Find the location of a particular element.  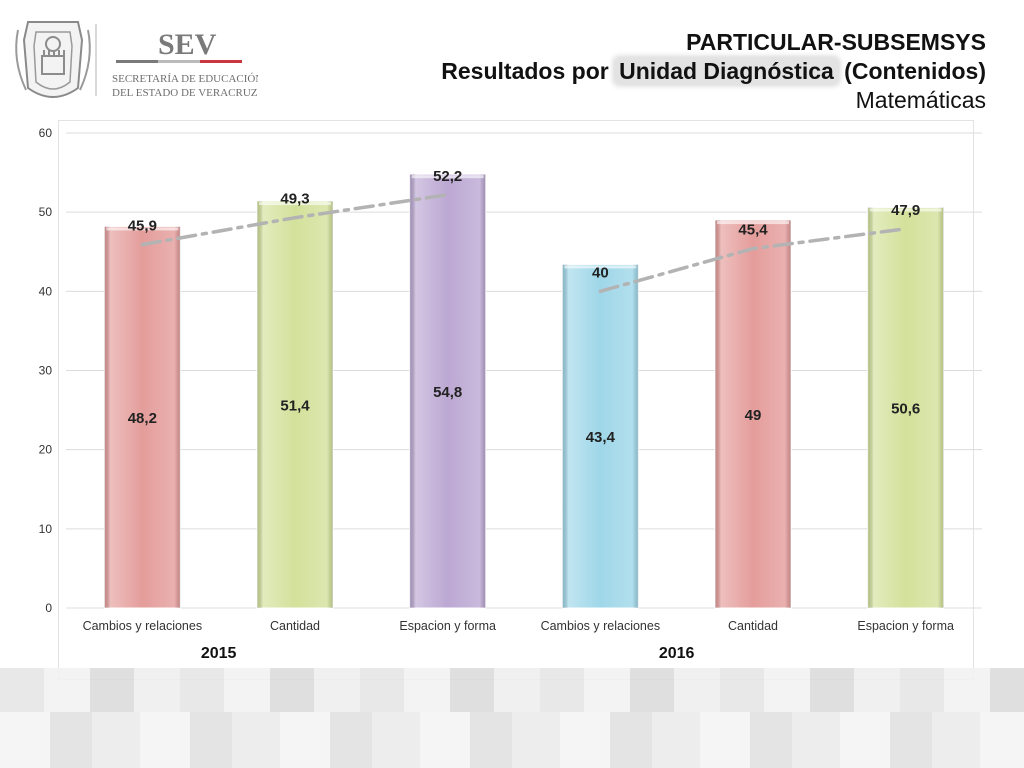

y-tick-label: 40 is located at coordinates (46, 291).